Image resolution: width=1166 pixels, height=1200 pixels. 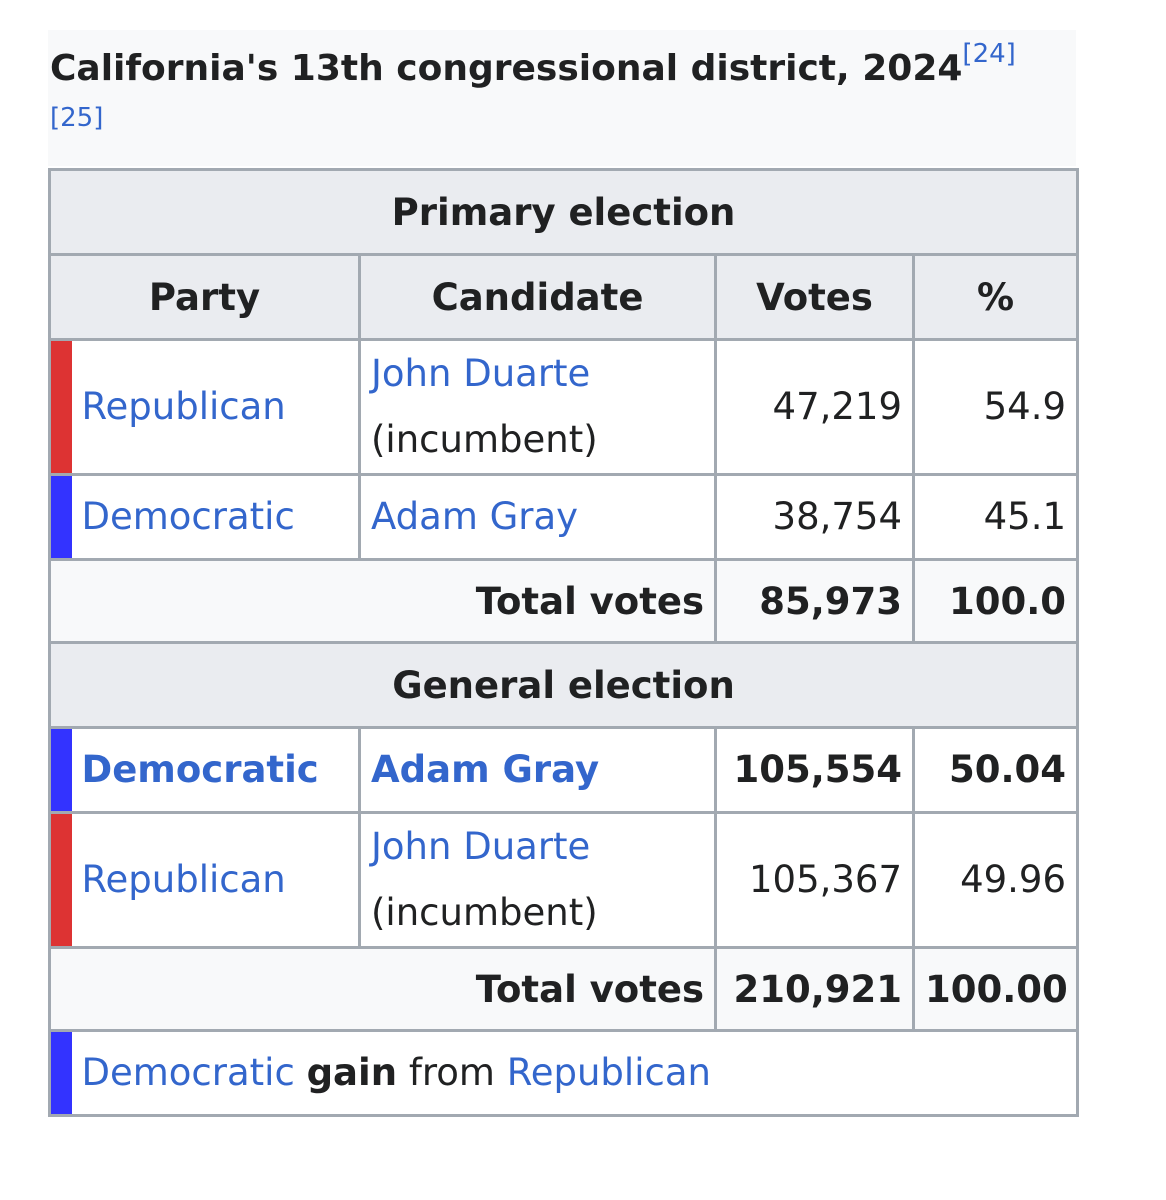 I want to click on result: Democratic gain from Republican, so click(x=575, y=1073).